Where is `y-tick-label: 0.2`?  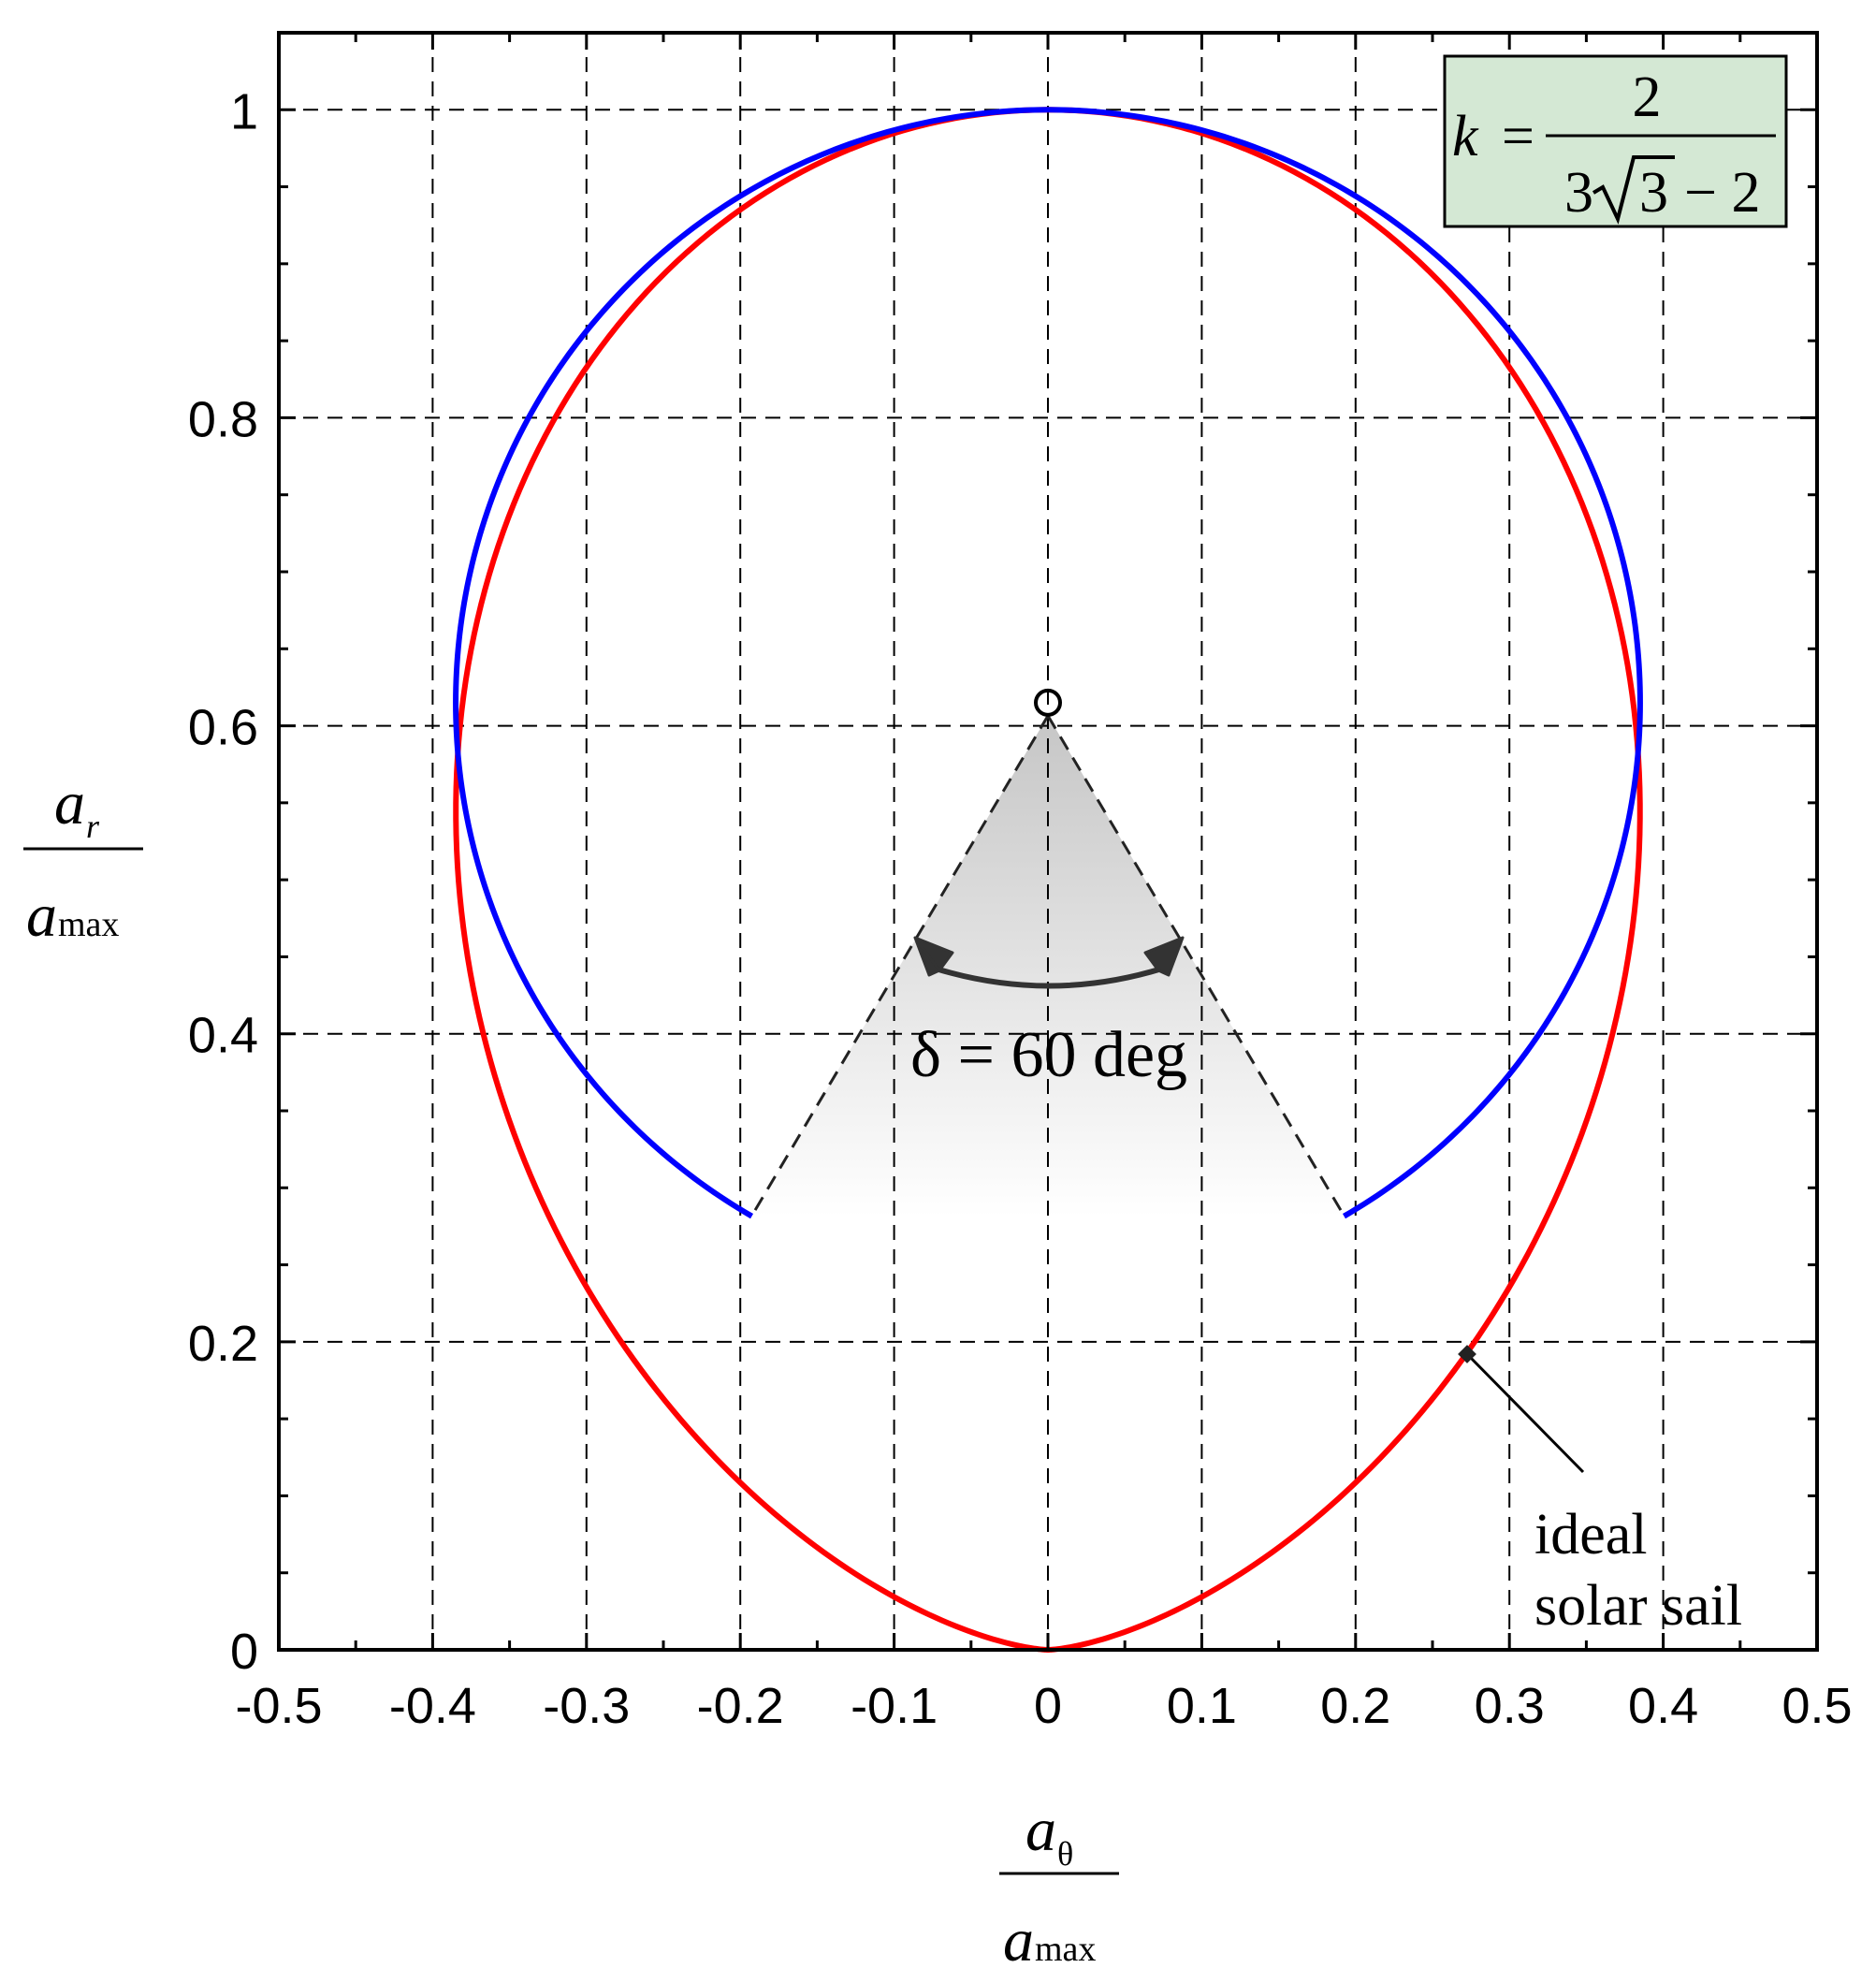
y-tick-label: 0.2 is located at coordinates (223, 1344).